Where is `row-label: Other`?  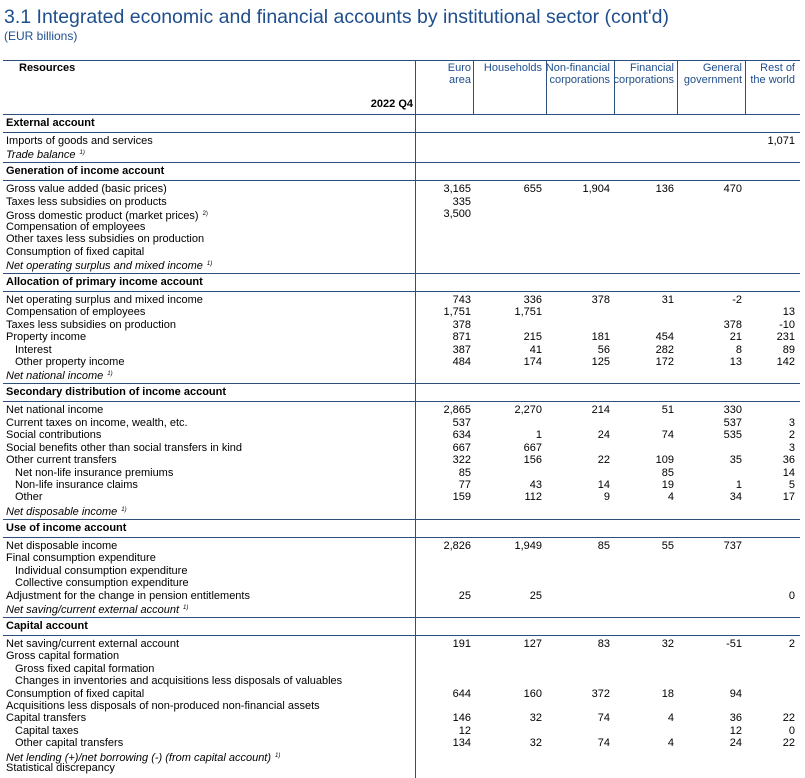
row-label: Other is located at coordinates (29, 497).